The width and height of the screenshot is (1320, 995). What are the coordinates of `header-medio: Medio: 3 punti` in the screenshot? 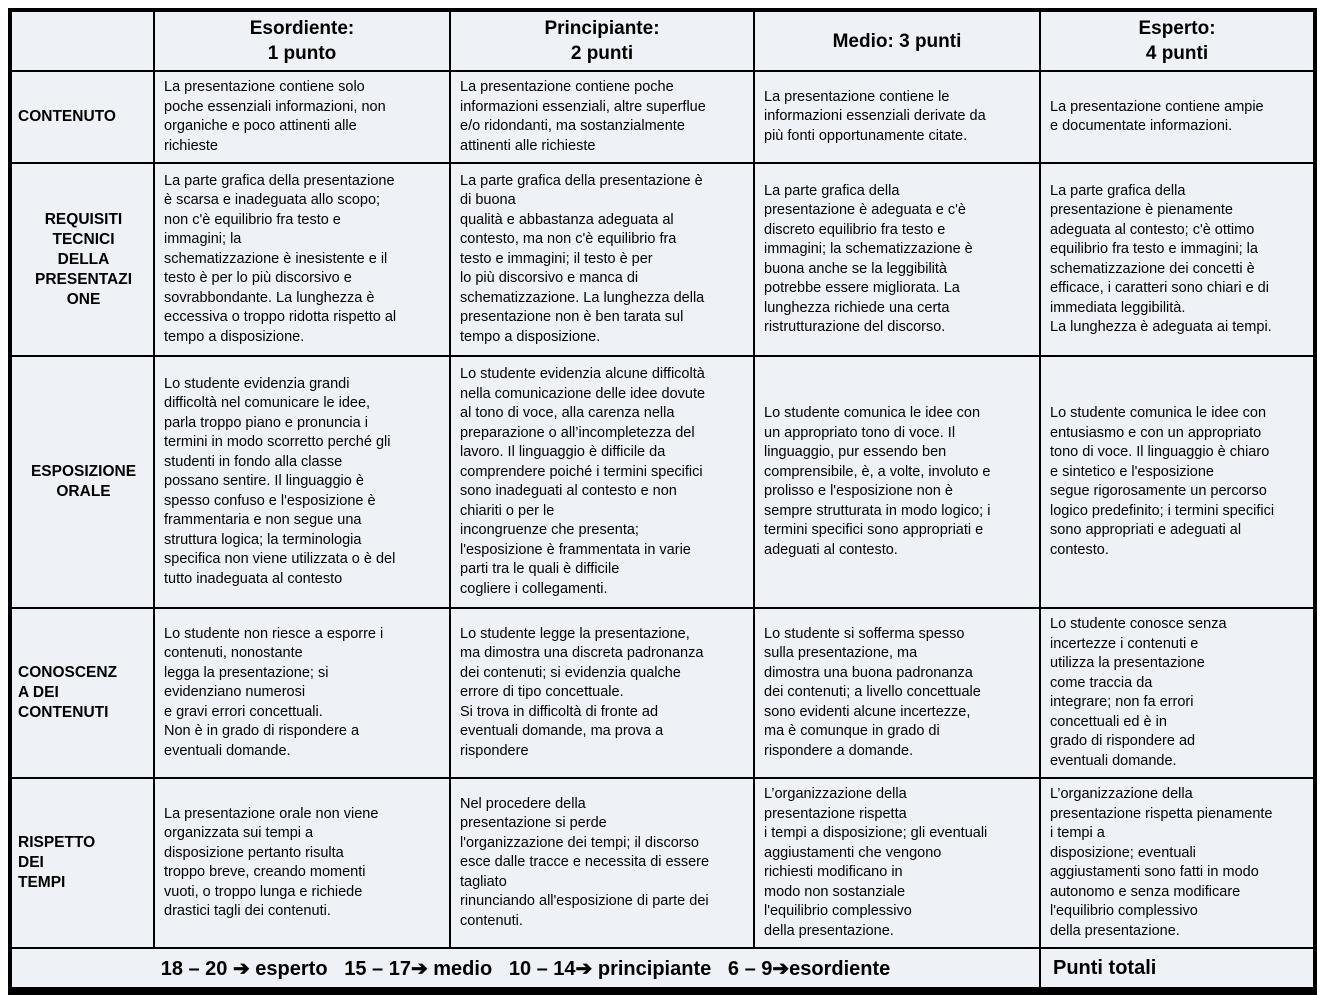 It's located at (897, 40).